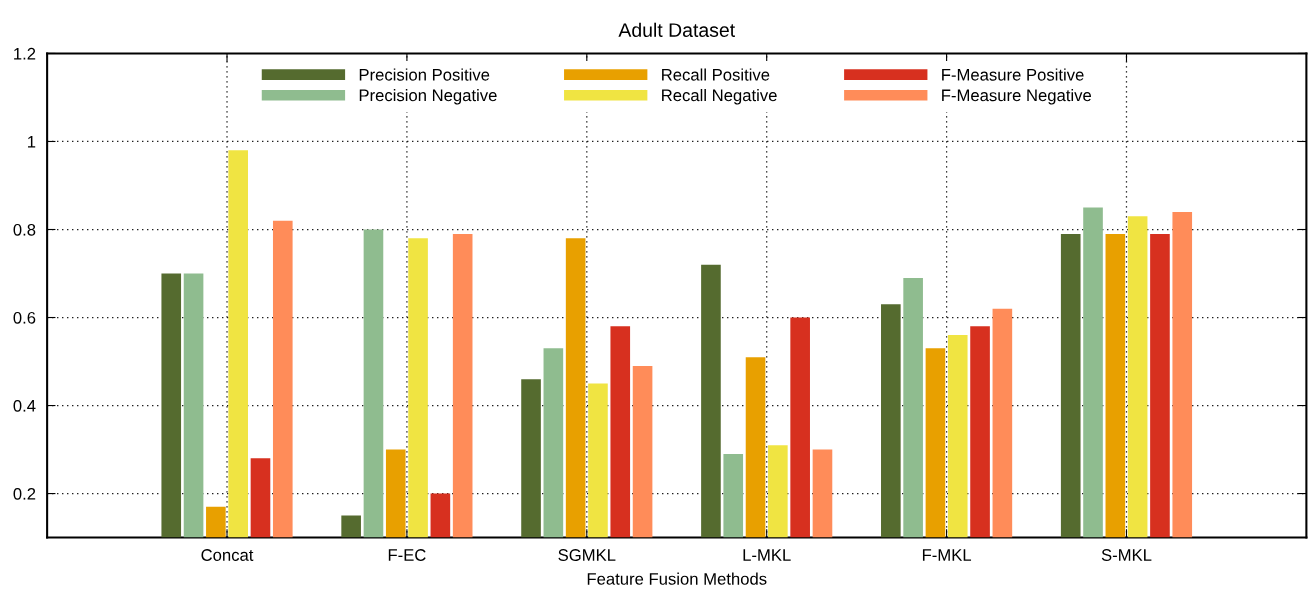  I want to click on x-axis-title: Feature Fusion Methods, so click(677, 578).